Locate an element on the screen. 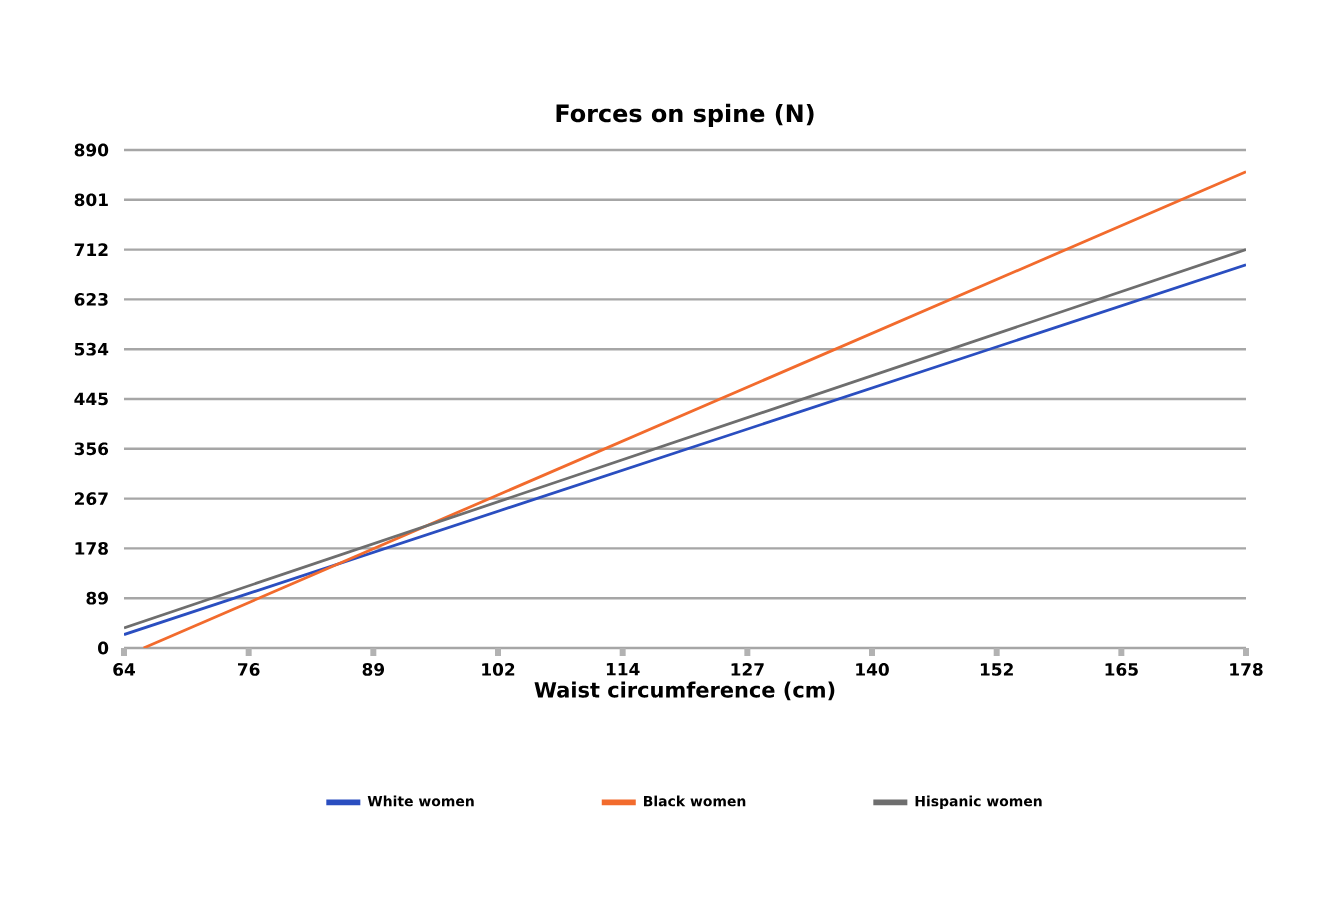  x-tick-label: 127 is located at coordinates (747, 669).